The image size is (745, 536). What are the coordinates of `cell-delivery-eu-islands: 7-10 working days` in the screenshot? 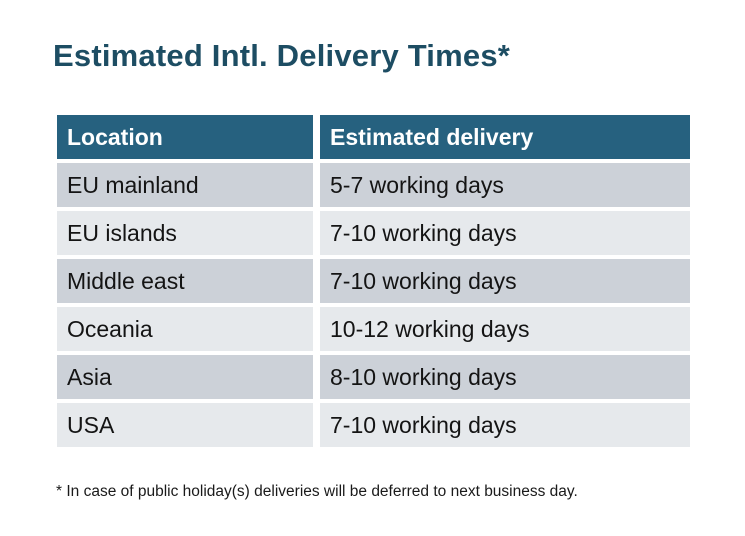 It's located at (505, 233).